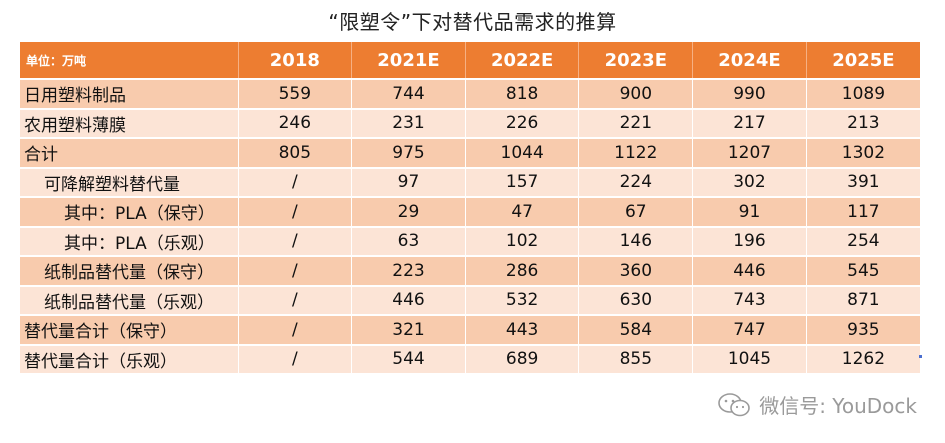 The height and width of the screenshot is (443, 945). What do you see at coordinates (636, 270) in the screenshot?
I see `table-cell: 360` at bounding box center [636, 270].